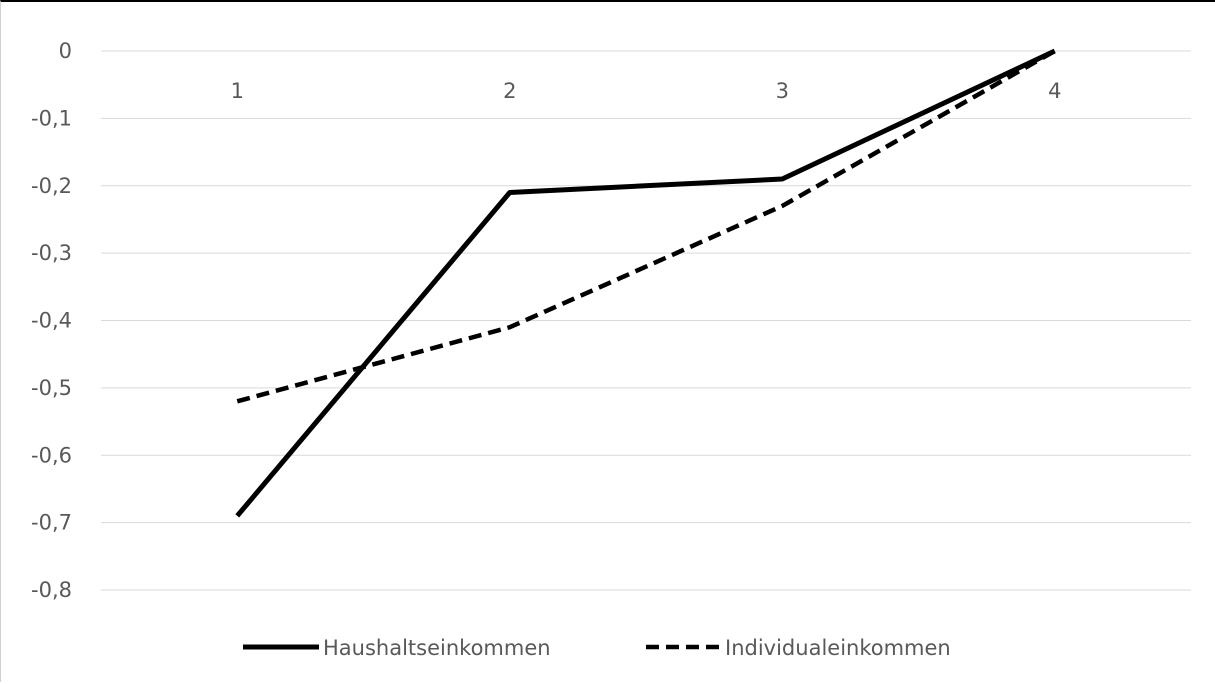 This screenshot has width=1215, height=684. What do you see at coordinates (838, 648) in the screenshot?
I see `legend-label-individualeinkommen: Individualeinkommen` at bounding box center [838, 648].